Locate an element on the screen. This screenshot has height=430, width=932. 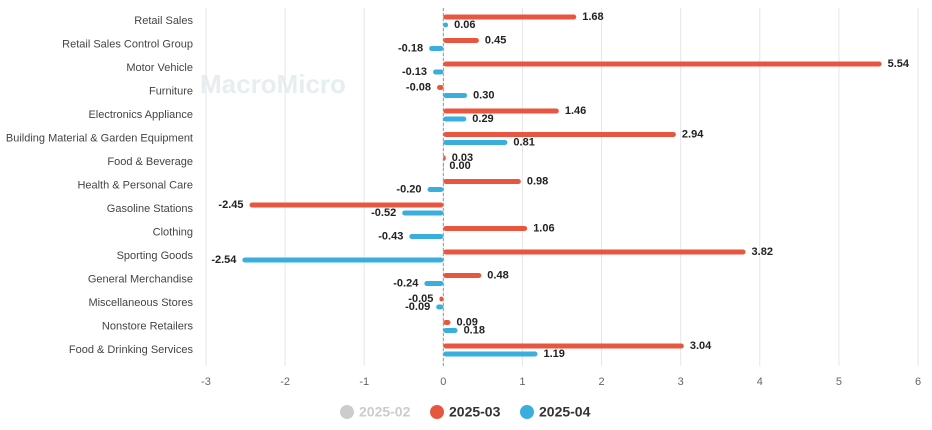
value-label: -0.08 is located at coordinates (418, 87).